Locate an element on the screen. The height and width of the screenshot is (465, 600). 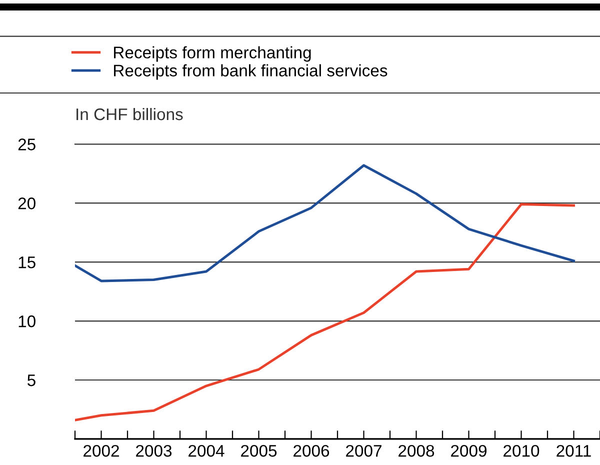
legend-label: Receipts from bank financial services is located at coordinates (251, 72).